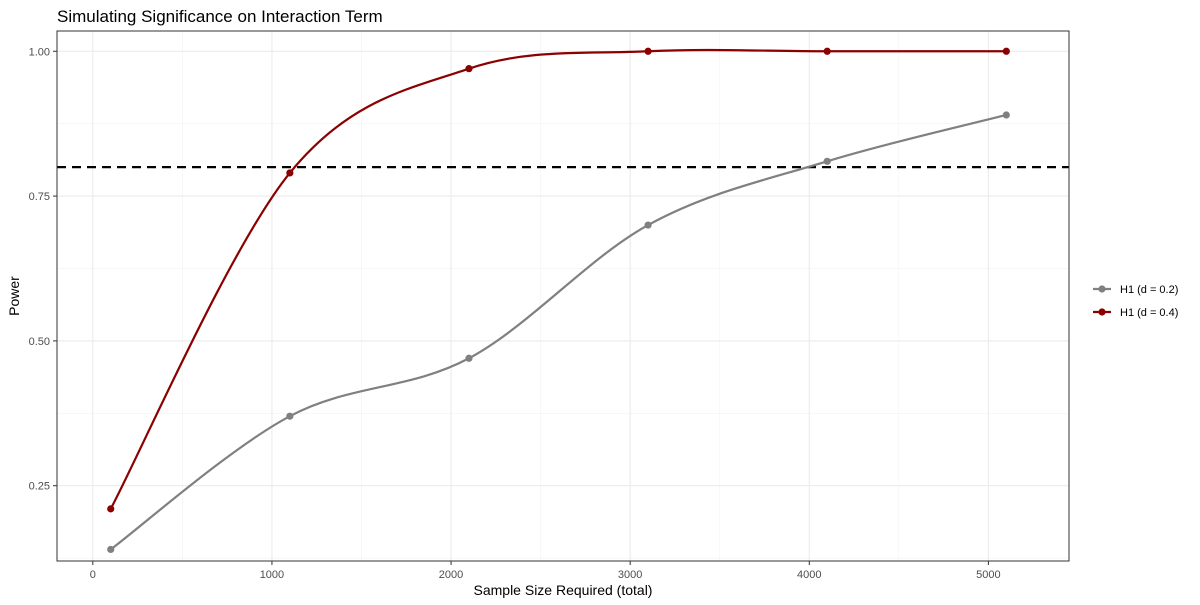 This screenshot has width=1200, height=605. Describe the element at coordinates (39, 342) in the screenshot. I see `y-tick-label: 0.50` at that location.